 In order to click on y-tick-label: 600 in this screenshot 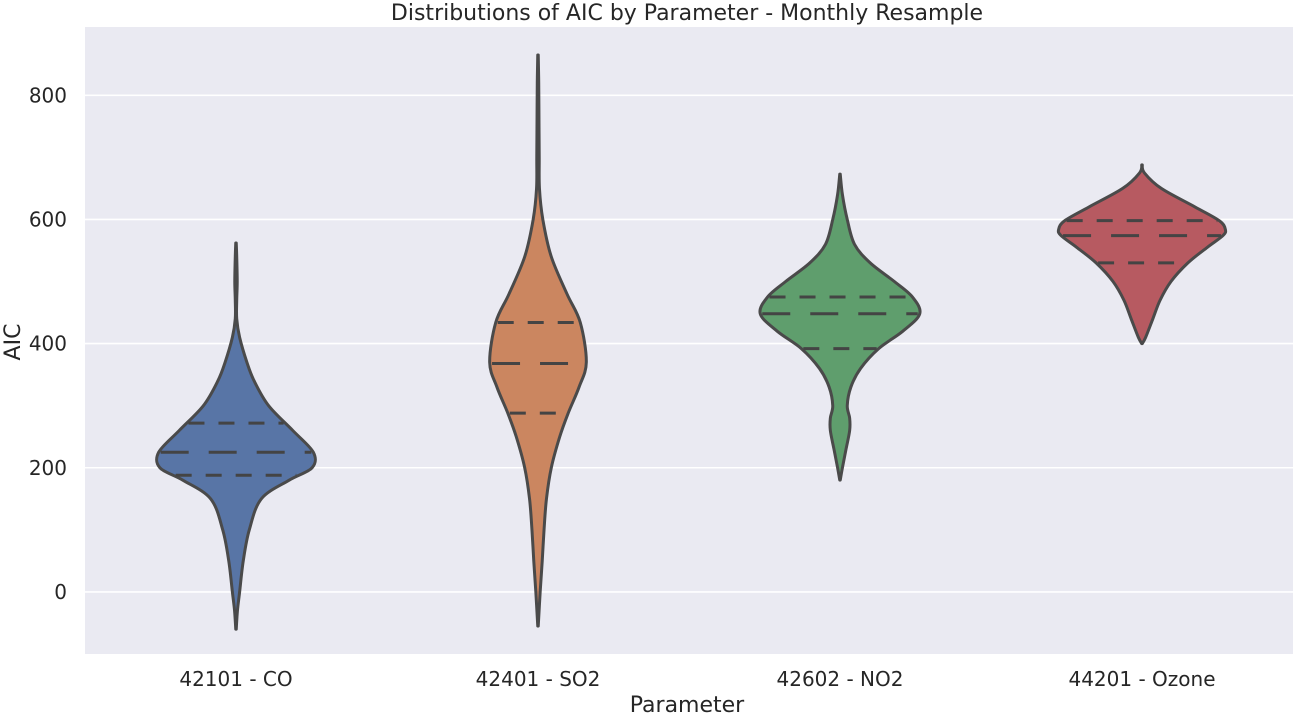, I will do `click(48, 219)`.